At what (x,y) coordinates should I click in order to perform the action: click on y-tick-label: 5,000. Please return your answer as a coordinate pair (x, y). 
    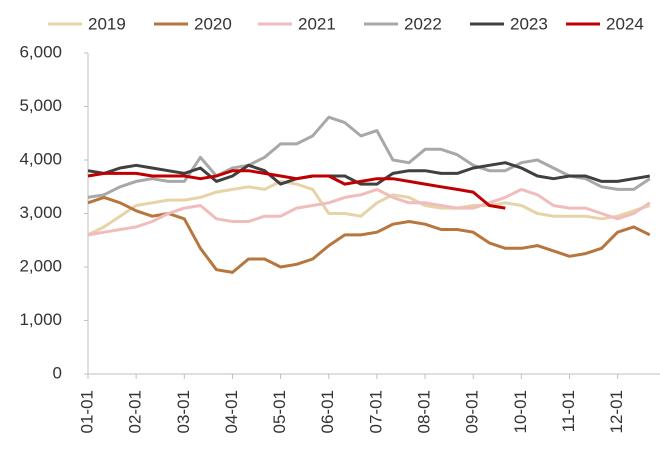
    Looking at the image, I should click on (40, 105).